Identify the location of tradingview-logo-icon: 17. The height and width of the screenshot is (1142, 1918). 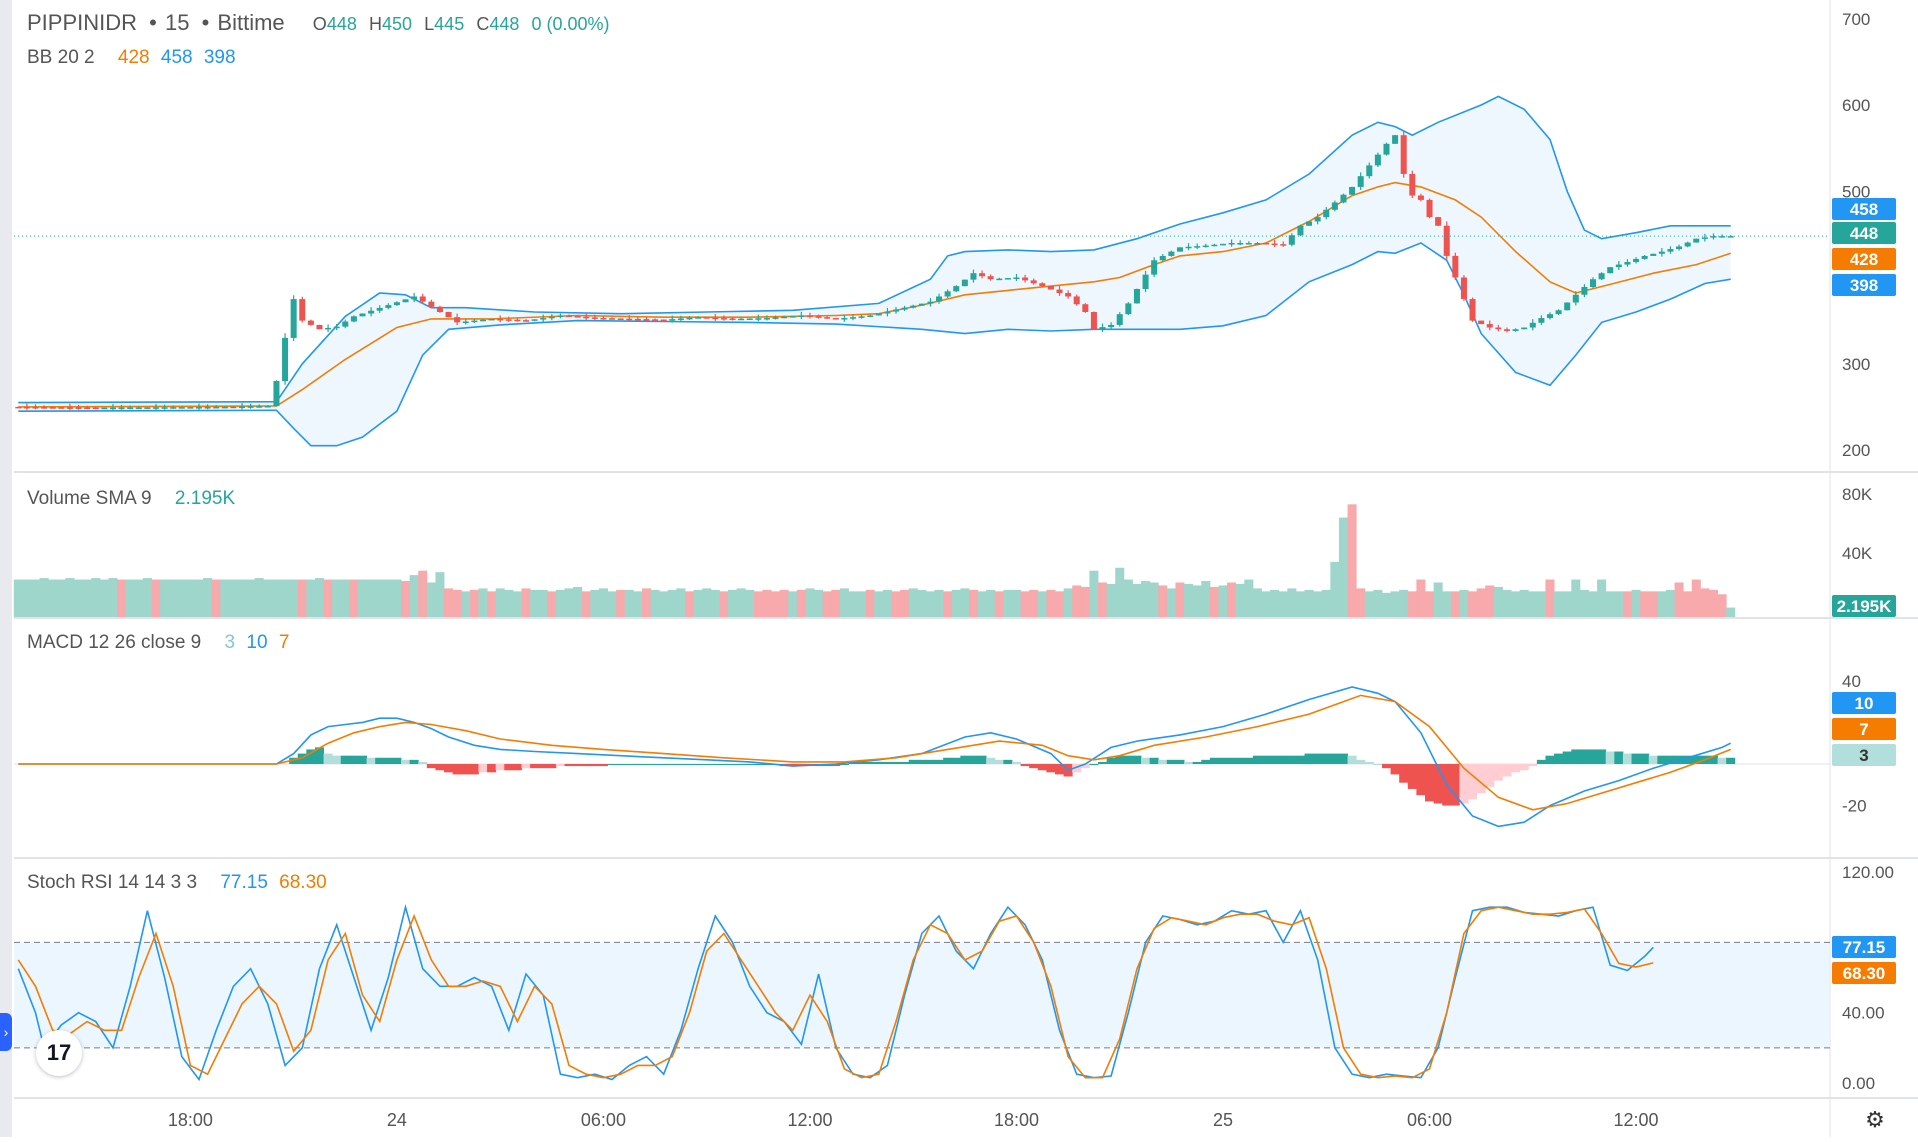
(59, 1053).